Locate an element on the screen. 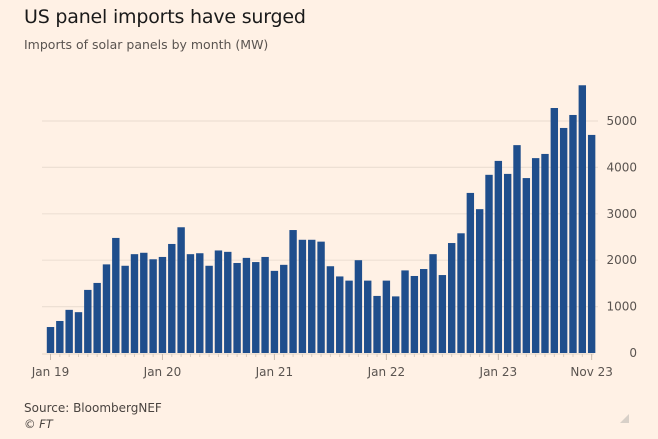 The width and height of the screenshot is (658, 439). chart-subtitle: Imports of solar panels by month (MW) is located at coordinates (146, 44).